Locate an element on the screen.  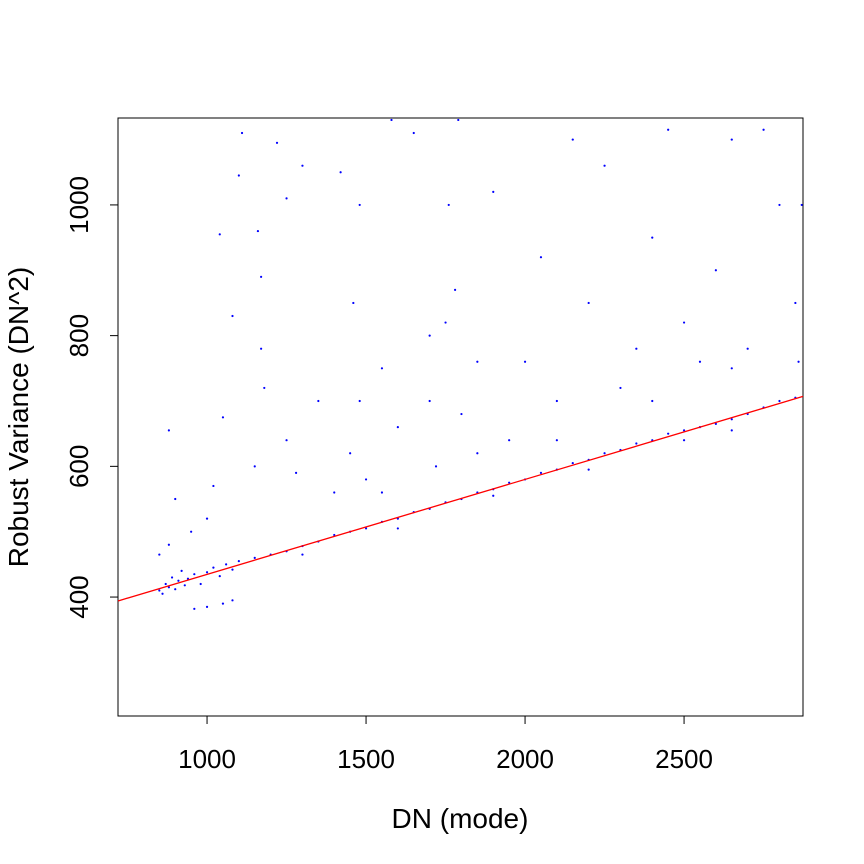
x-tick-label: 1500 is located at coordinates (366, 759).